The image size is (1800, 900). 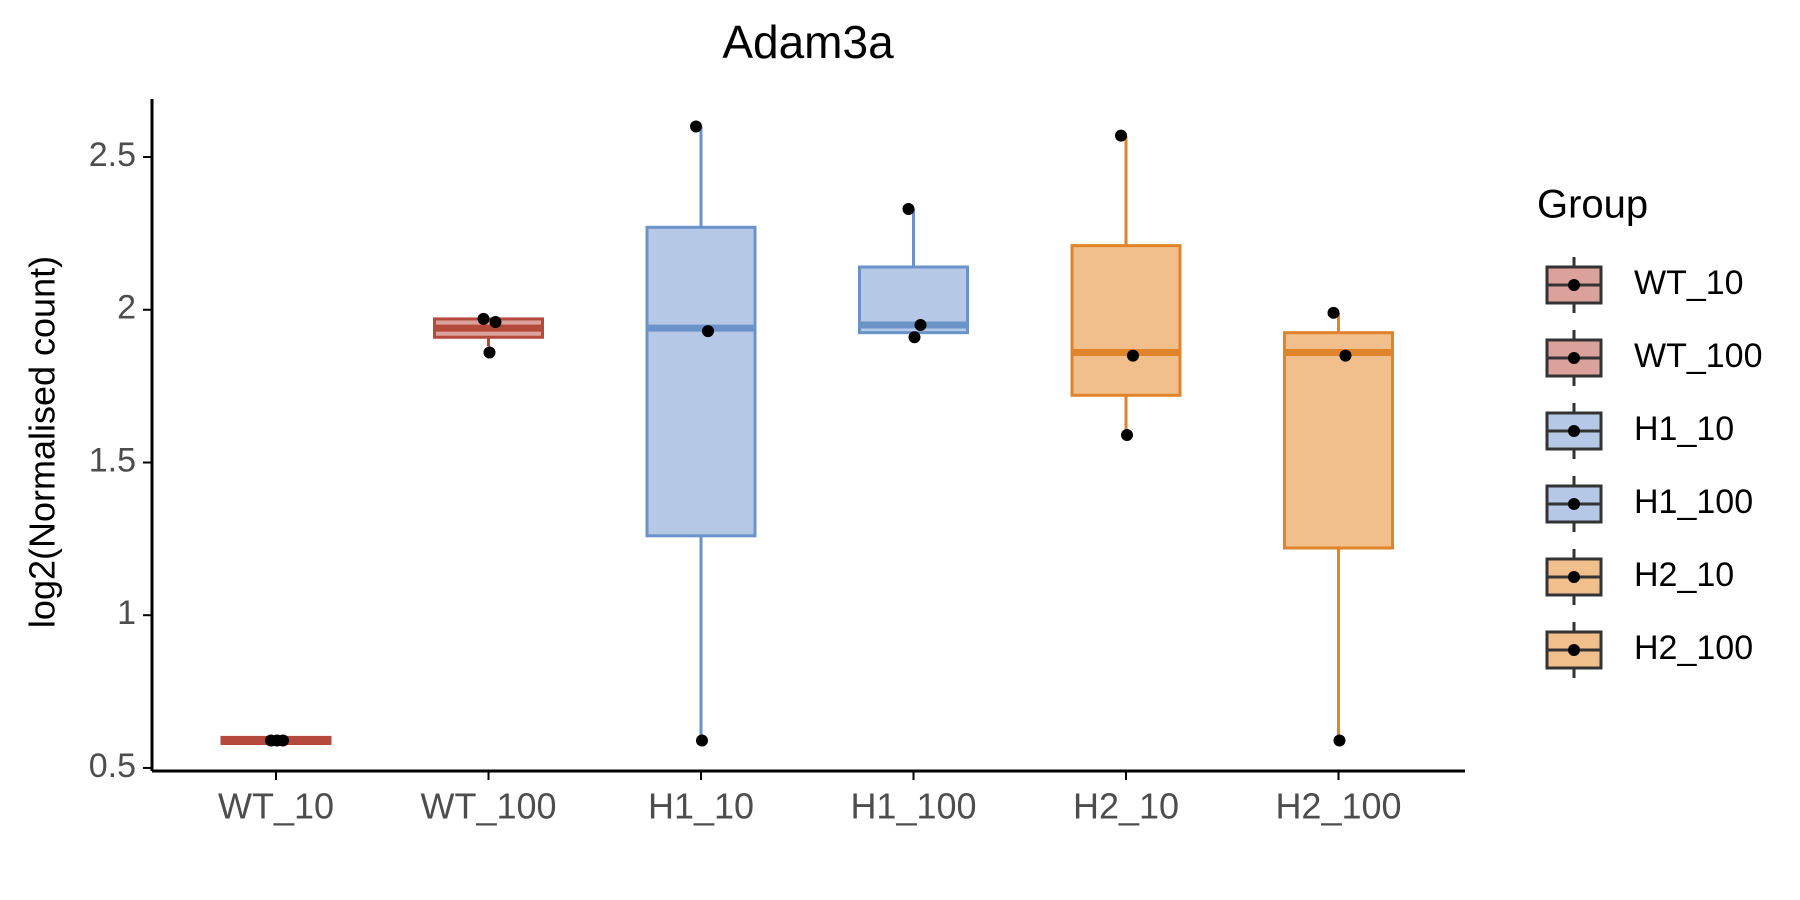 I want to click on y-tick-label: 0.5, so click(x=112, y=766).